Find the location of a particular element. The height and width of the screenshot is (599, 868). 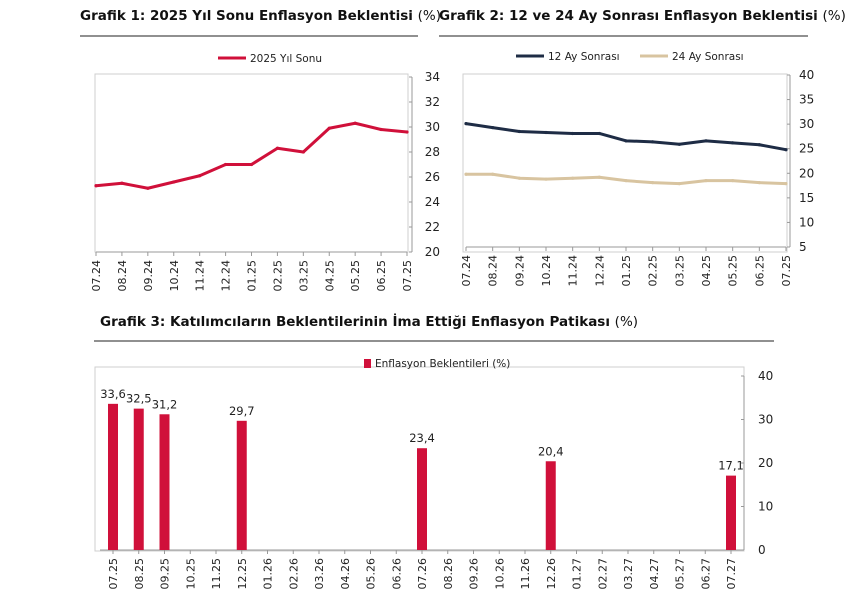

chart3-data-label: 32,5 is located at coordinates (139, 399).